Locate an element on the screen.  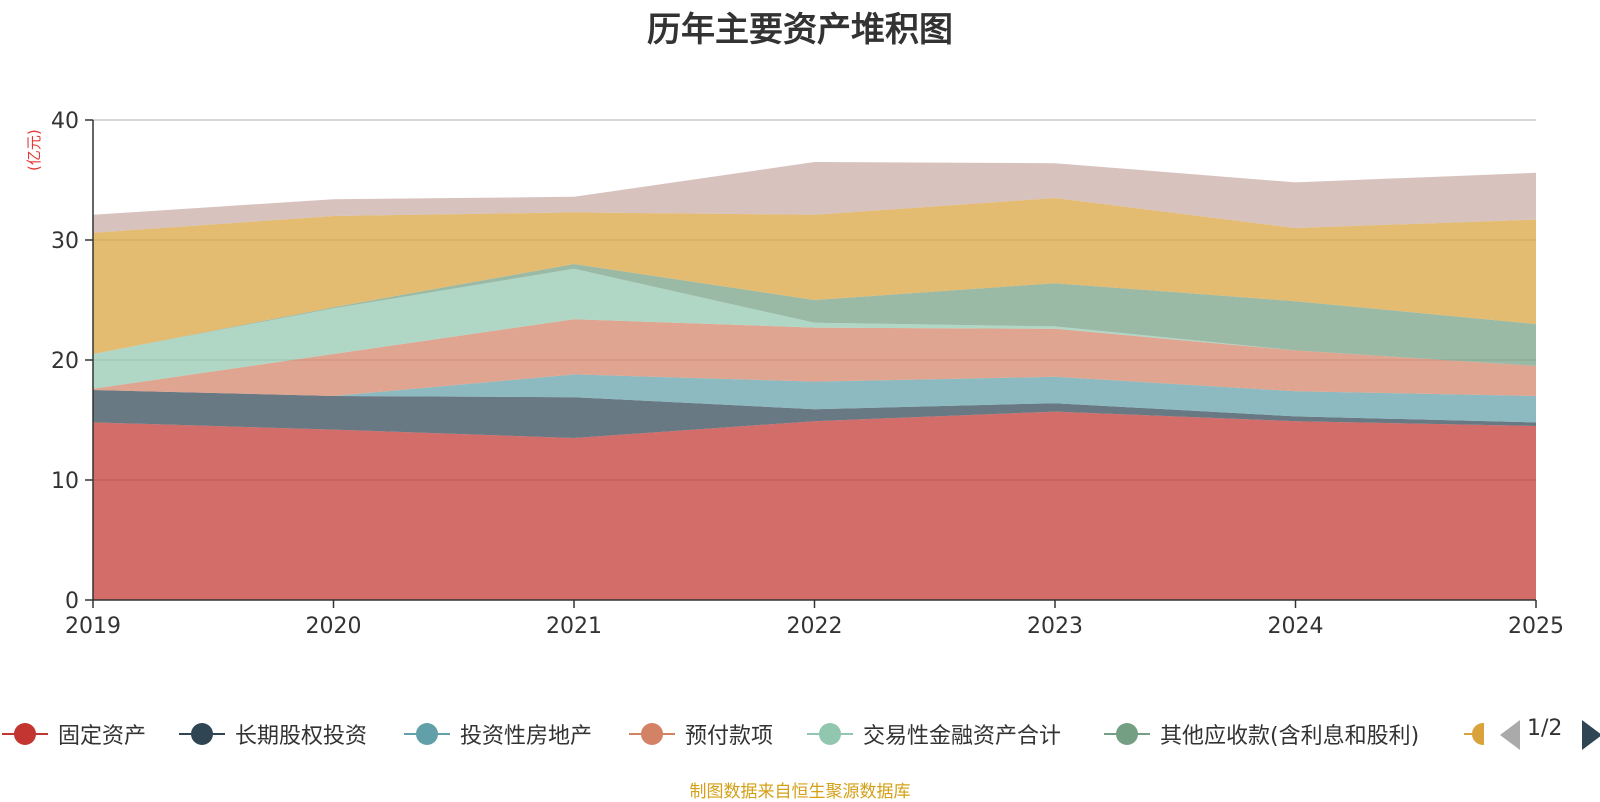
legend-item: 投资性房地产 is located at coordinates (497, 734).